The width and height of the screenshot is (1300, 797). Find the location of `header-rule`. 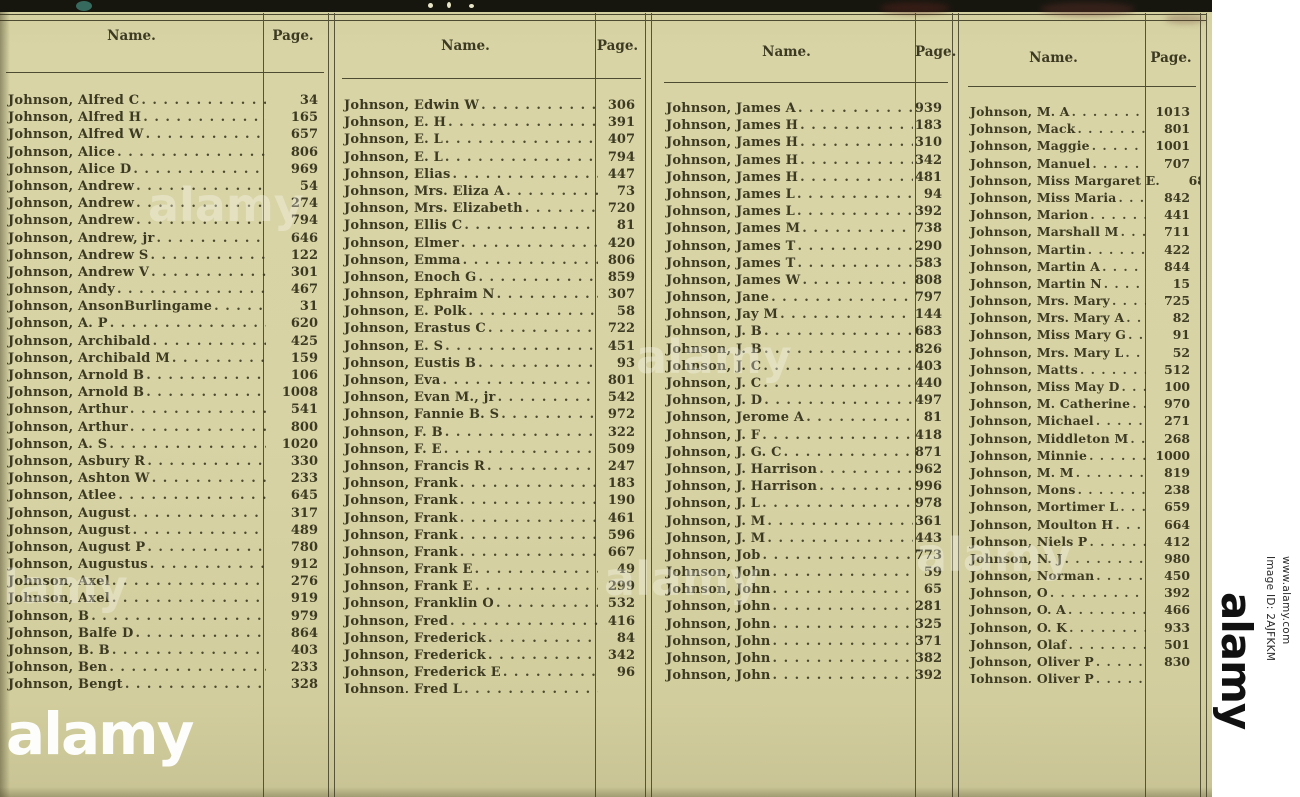

header-rule is located at coordinates (1082, 86).